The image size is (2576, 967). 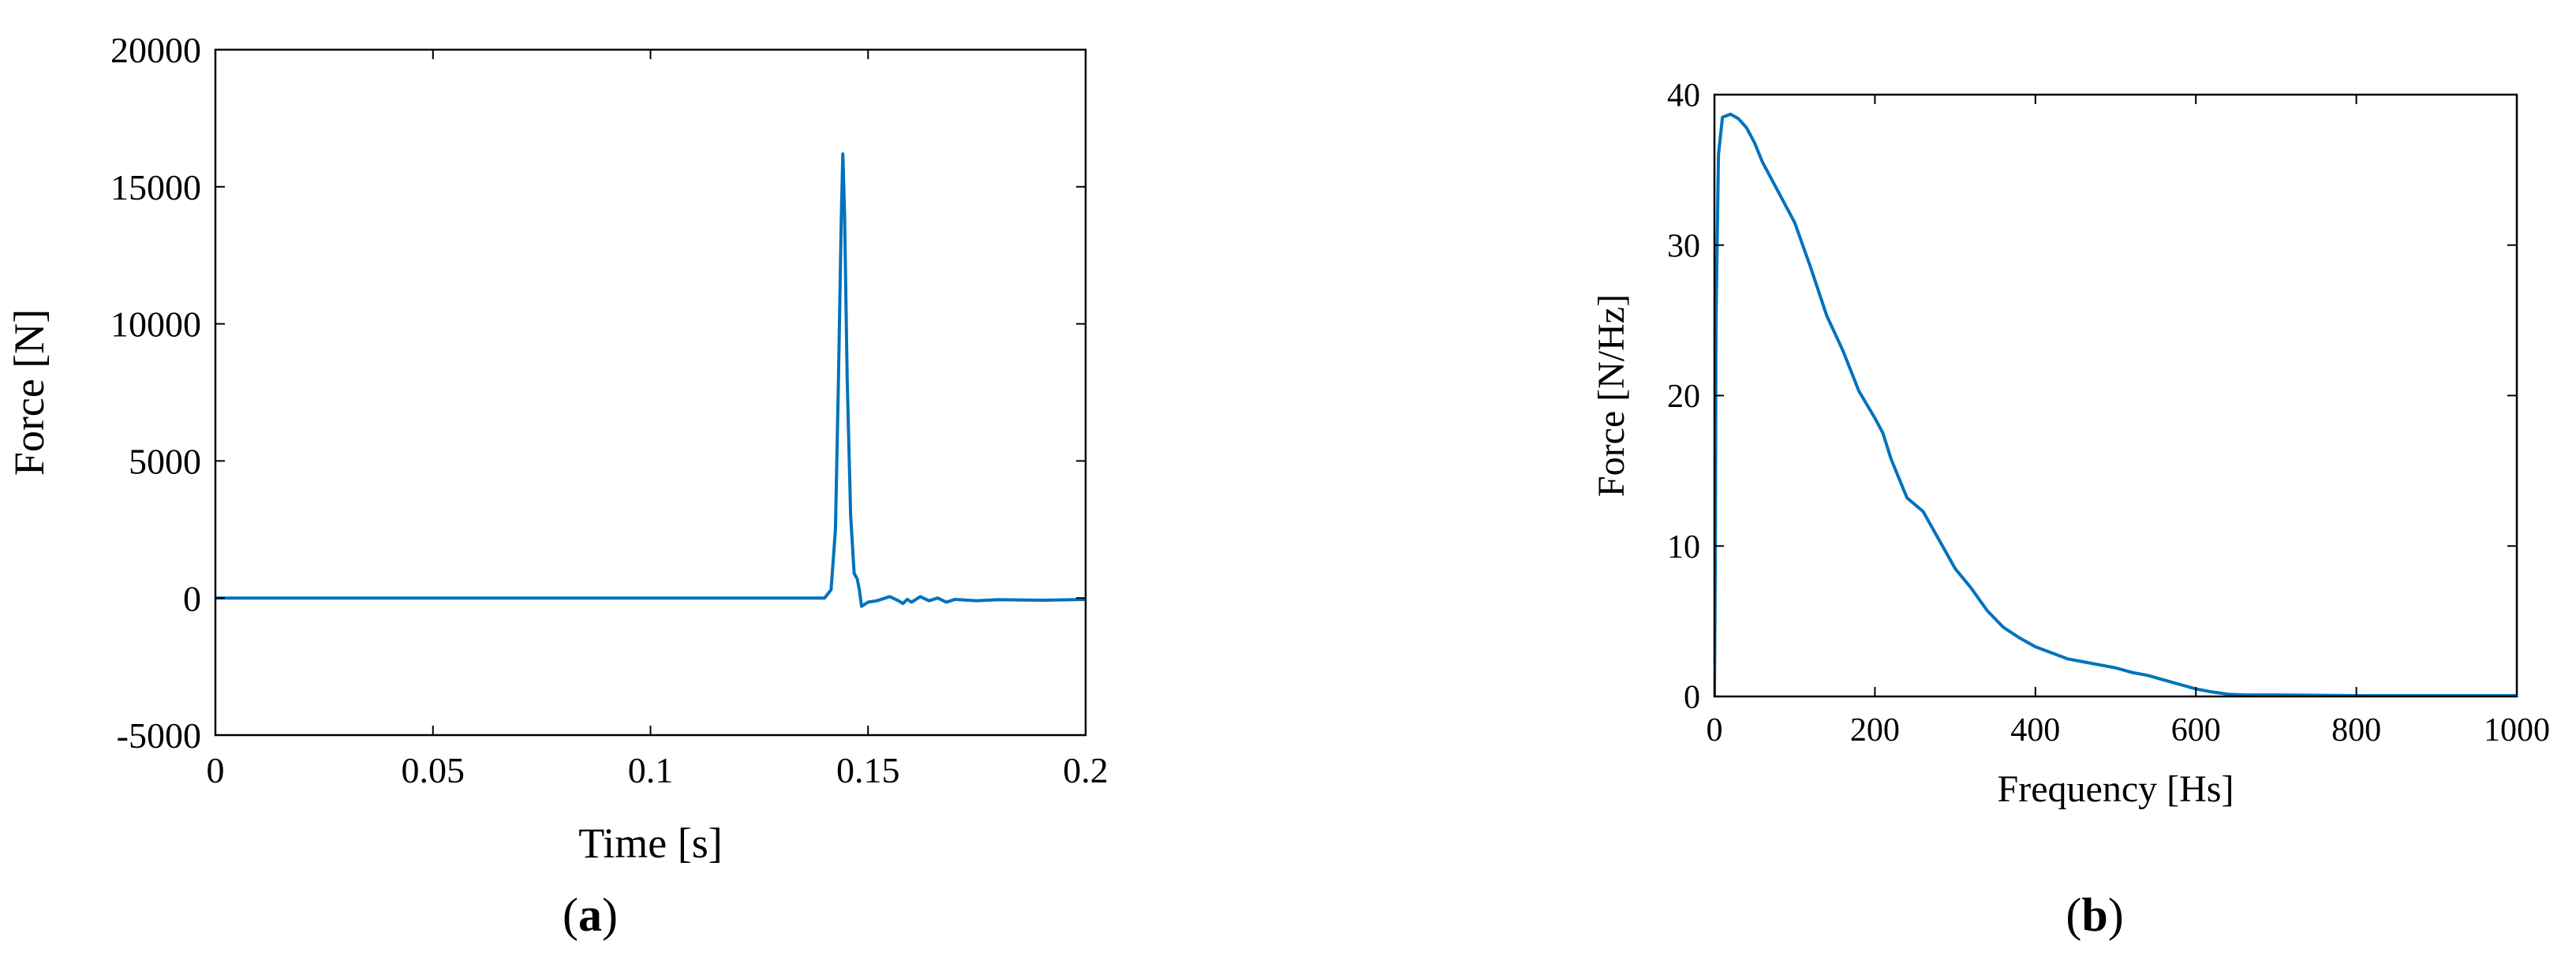 I want to click on y-tick-label: 20, so click(x=1683, y=397).